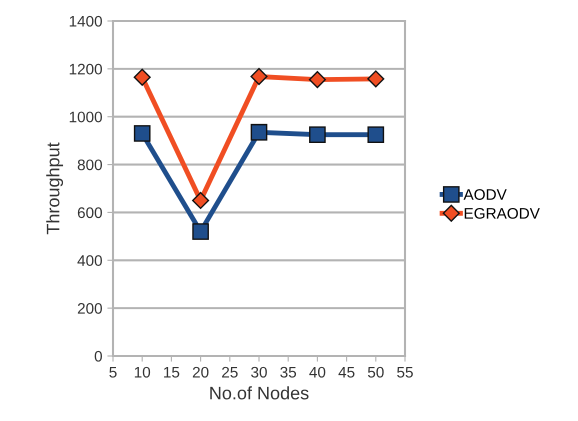 This screenshot has width=578, height=421. What do you see at coordinates (502, 213) in the screenshot?
I see `legend-label: EGRAODV` at bounding box center [502, 213].